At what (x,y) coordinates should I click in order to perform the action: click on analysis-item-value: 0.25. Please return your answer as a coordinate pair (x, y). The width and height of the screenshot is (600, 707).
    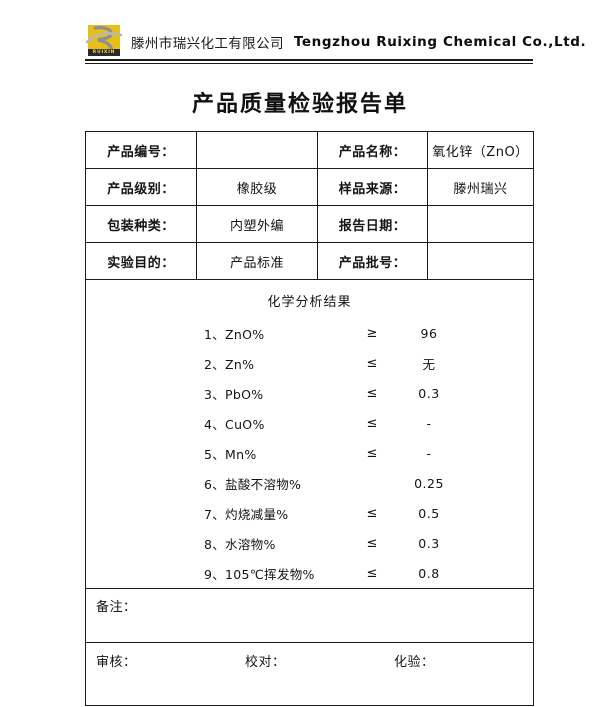
    Looking at the image, I should click on (429, 483).